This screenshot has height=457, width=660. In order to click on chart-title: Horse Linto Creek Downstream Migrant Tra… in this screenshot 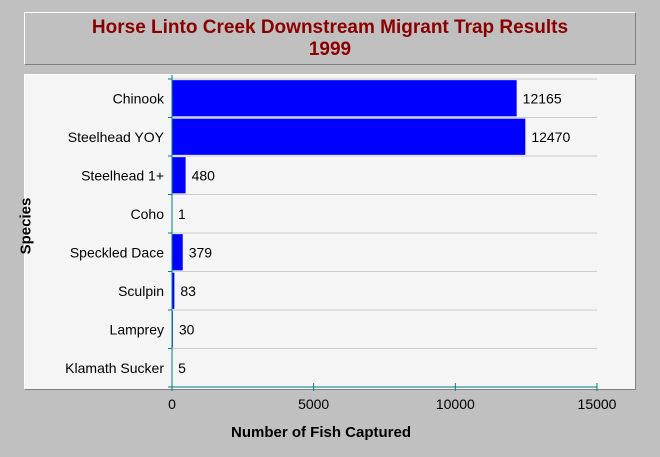, I will do `click(330, 27)`.